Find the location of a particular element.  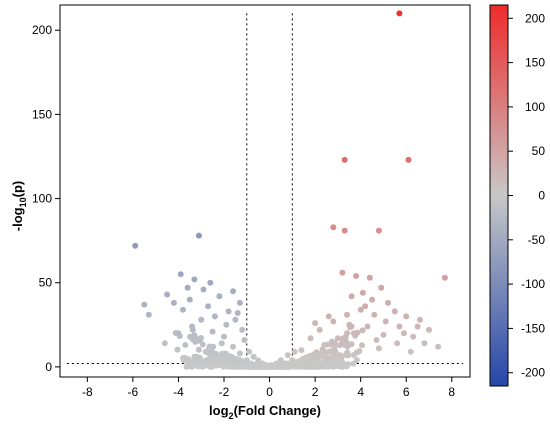

x-tick-label: 0 is located at coordinates (269, 392).